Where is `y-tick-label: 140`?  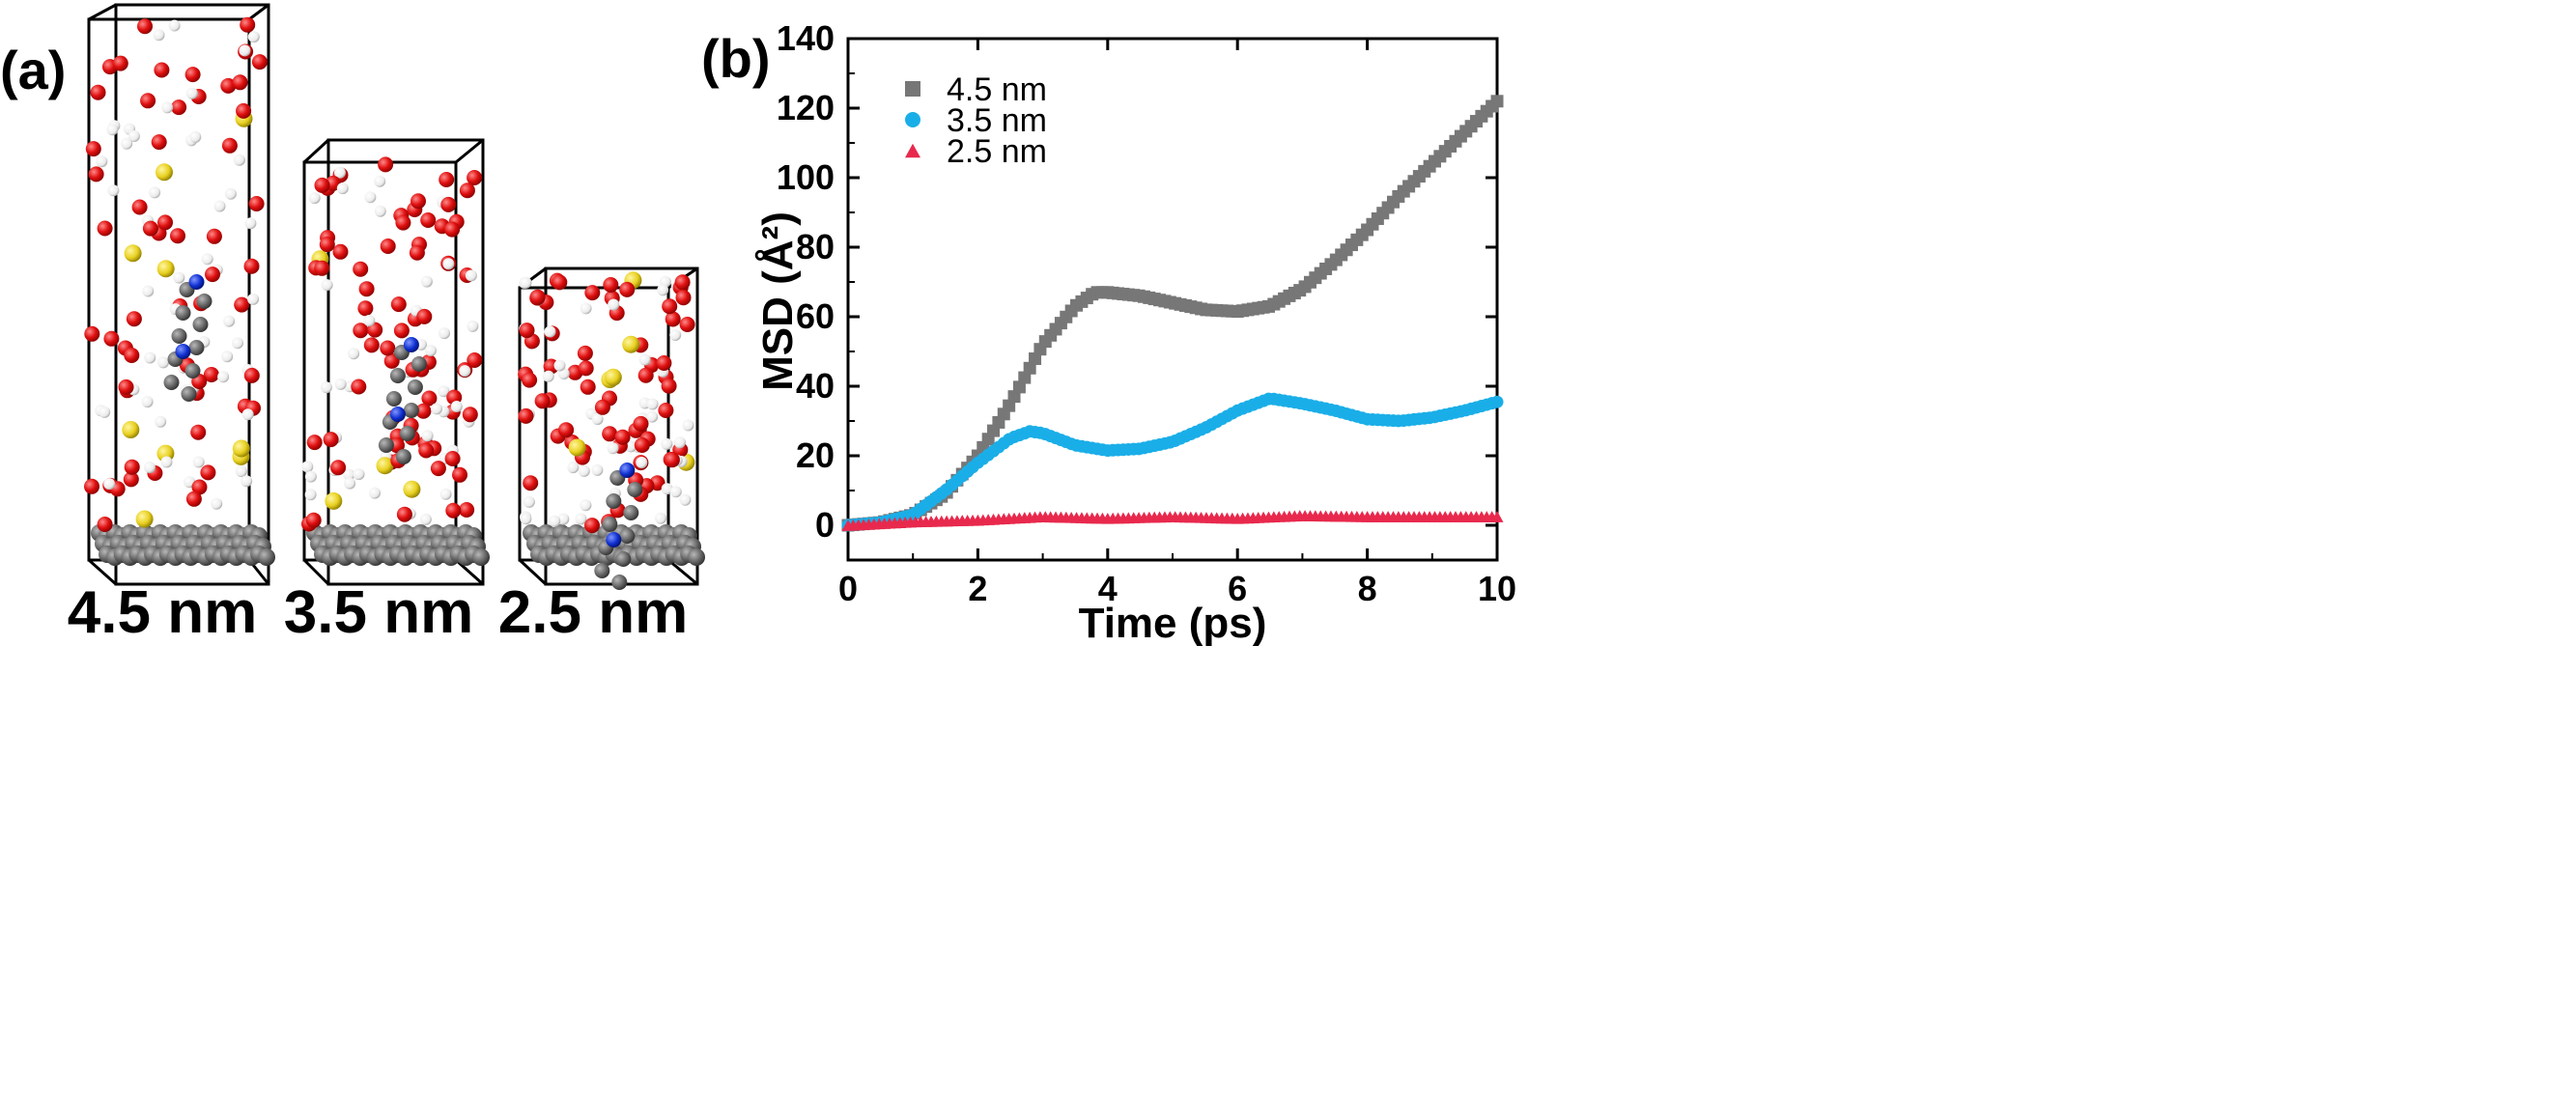
y-tick-label: 140 is located at coordinates (806, 38).